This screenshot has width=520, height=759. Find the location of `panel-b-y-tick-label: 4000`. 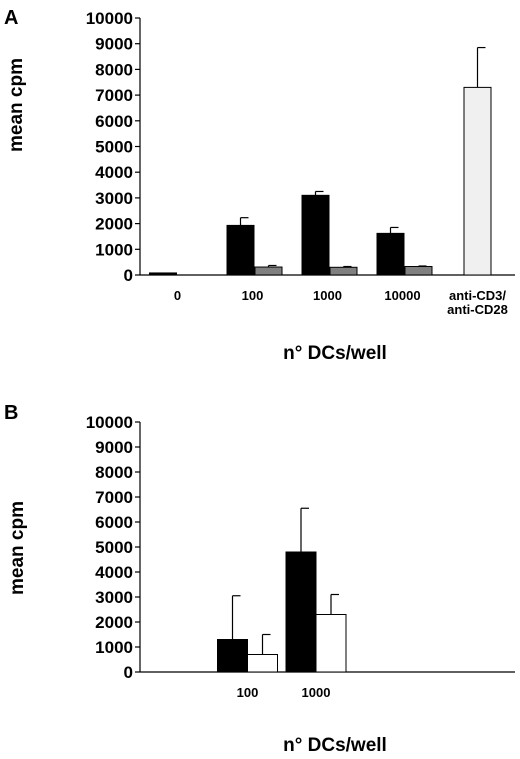

panel-b-y-tick-label: 4000 is located at coordinates (114, 572).